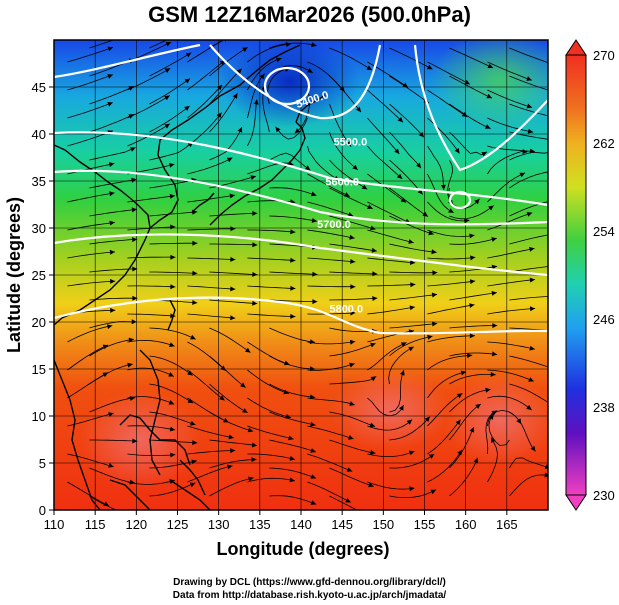 This screenshot has height=605, width=619. I want to click on contour-label-5600: 5600.0, so click(342, 183).